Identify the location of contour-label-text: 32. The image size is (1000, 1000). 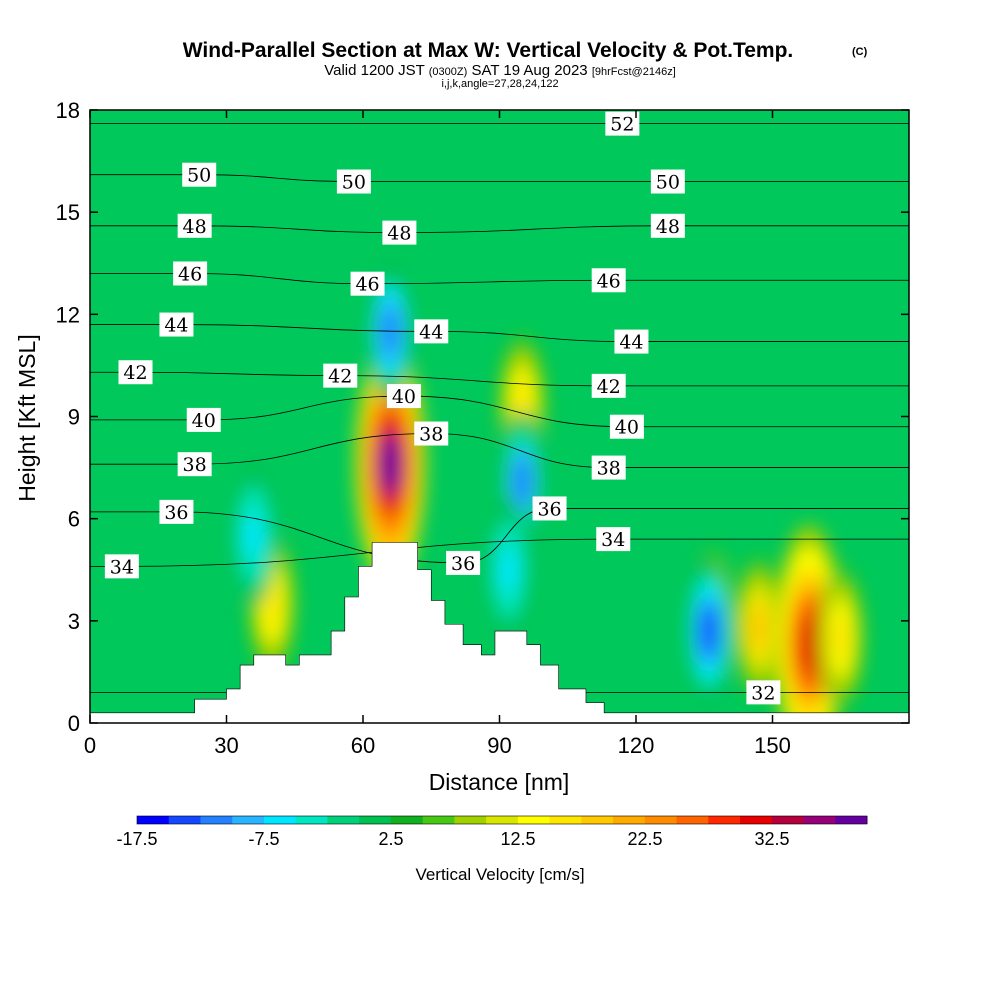
(763, 693).